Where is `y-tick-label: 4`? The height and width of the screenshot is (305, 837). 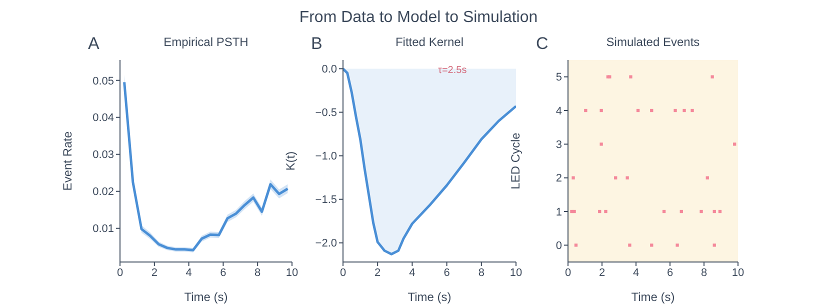
y-tick-label: 4 is located at coordinates (559, 111).